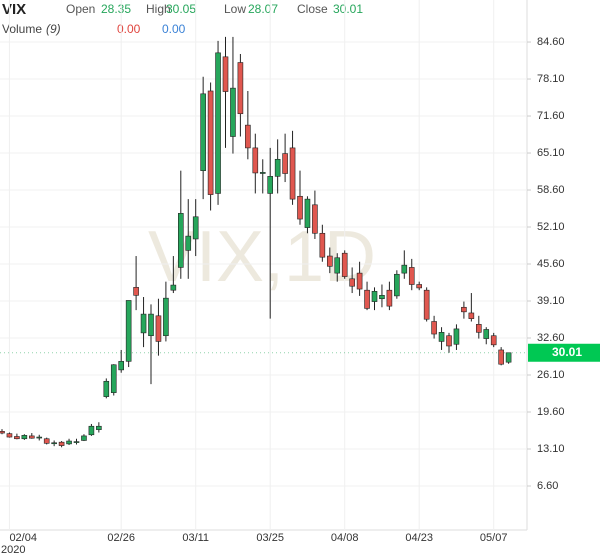 The height and width of the screenshot is (558, 600). What do you see at coordinates (547, 486) in the screenshot?
I see `y-tick-label: 6.60` at bounding box center [547, 486].